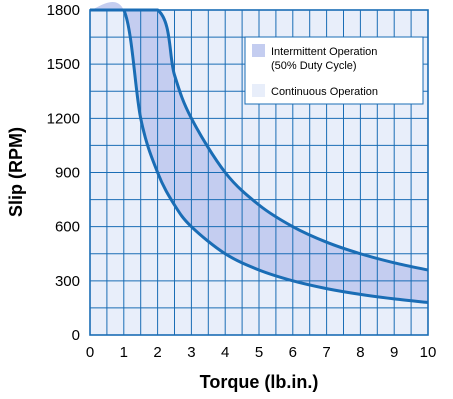 This screenshot has height=399, width=453. What do you see at coordinates (258, 90) in the screenshot?
I see `legend-swatch-continuous` at bounding box center [258, 90].